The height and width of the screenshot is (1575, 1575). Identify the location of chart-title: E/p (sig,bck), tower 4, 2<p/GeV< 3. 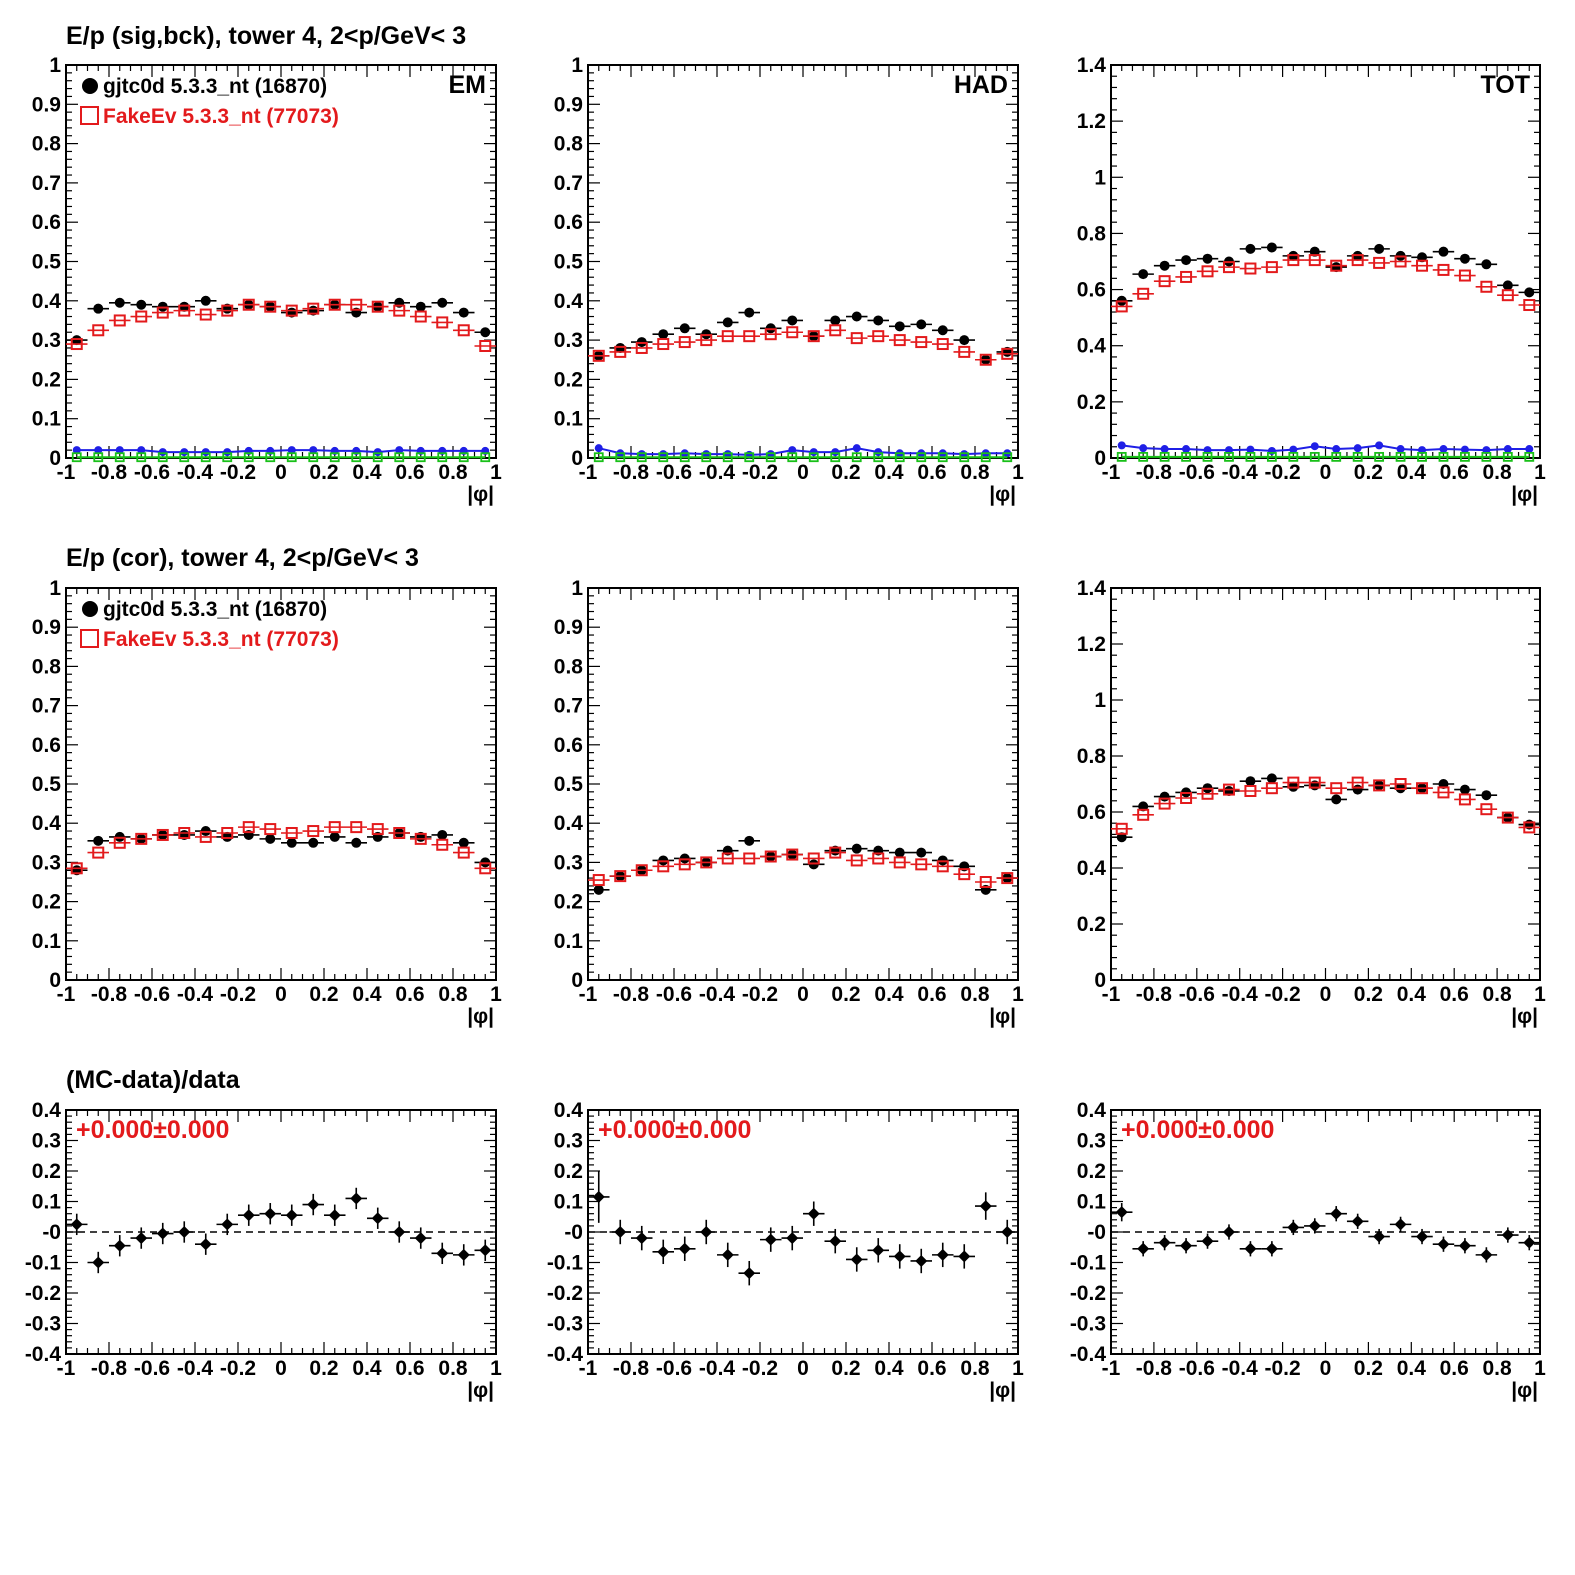
(266, 36).